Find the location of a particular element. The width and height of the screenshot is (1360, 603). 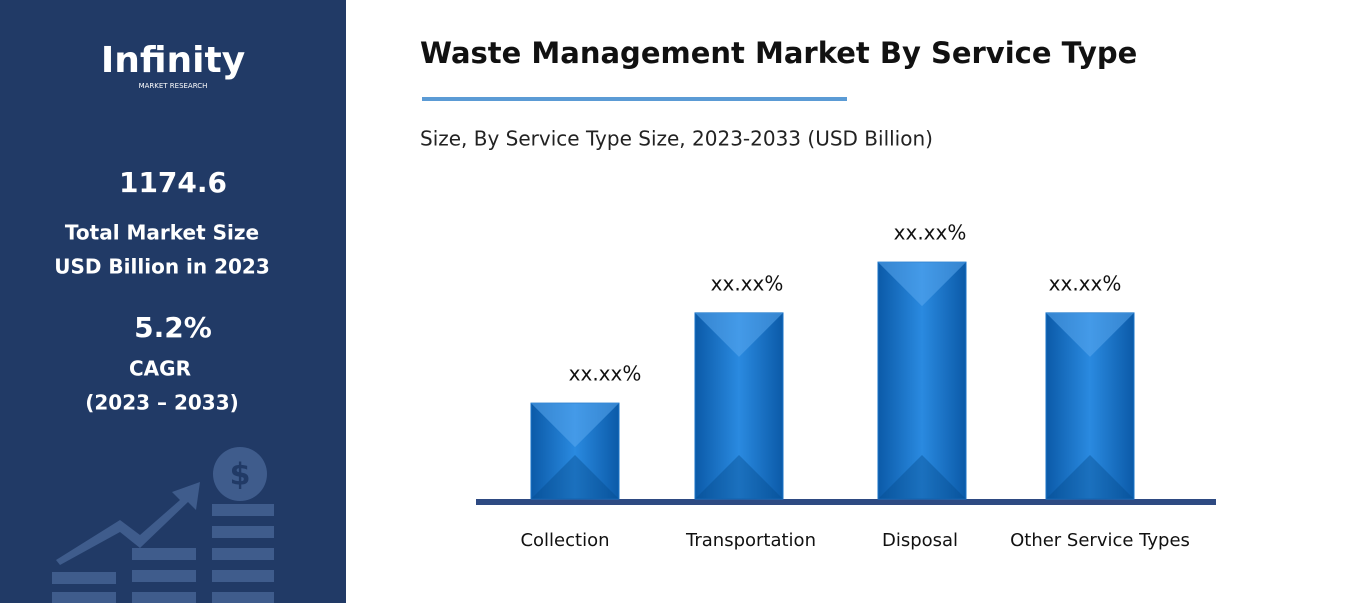

logo: Infinity is located at coordinates (173, 60).